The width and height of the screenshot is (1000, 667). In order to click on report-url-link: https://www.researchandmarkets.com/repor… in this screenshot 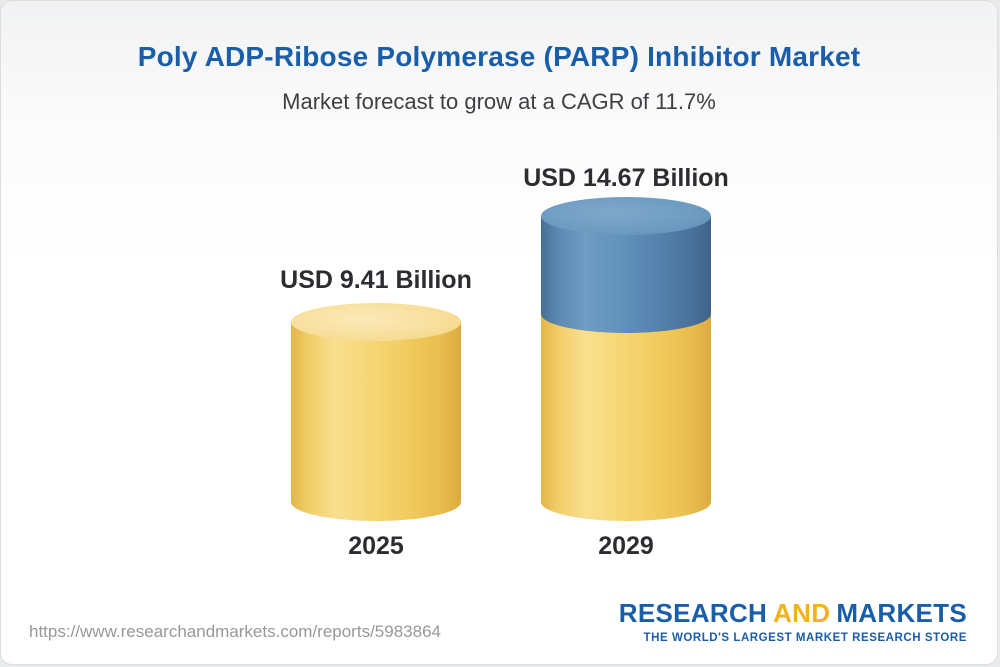, I will do `click(235, 631)`.